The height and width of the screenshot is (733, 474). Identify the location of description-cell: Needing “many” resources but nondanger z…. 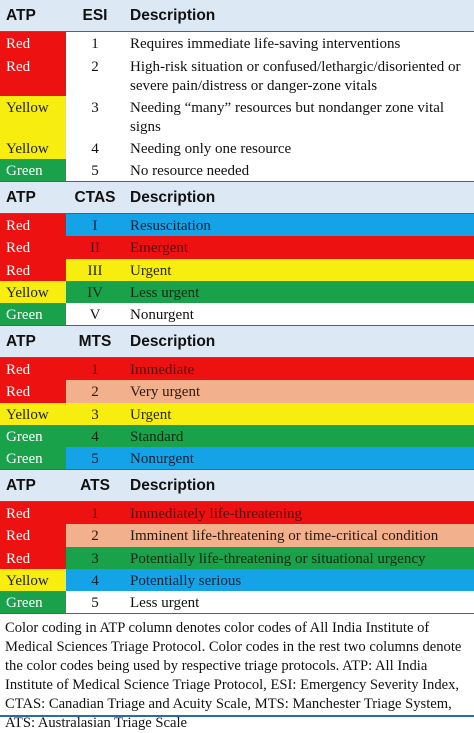
(287, 117).